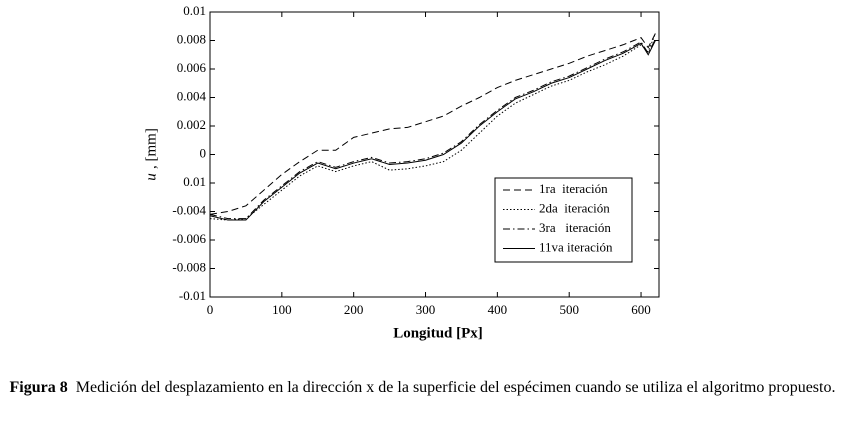 This screenshot has width=845, height=428. What do you see at coordinates (192, 95) in the screenshot?
I see `y-tick-label: 0.004` at bounding box center [192, 95].